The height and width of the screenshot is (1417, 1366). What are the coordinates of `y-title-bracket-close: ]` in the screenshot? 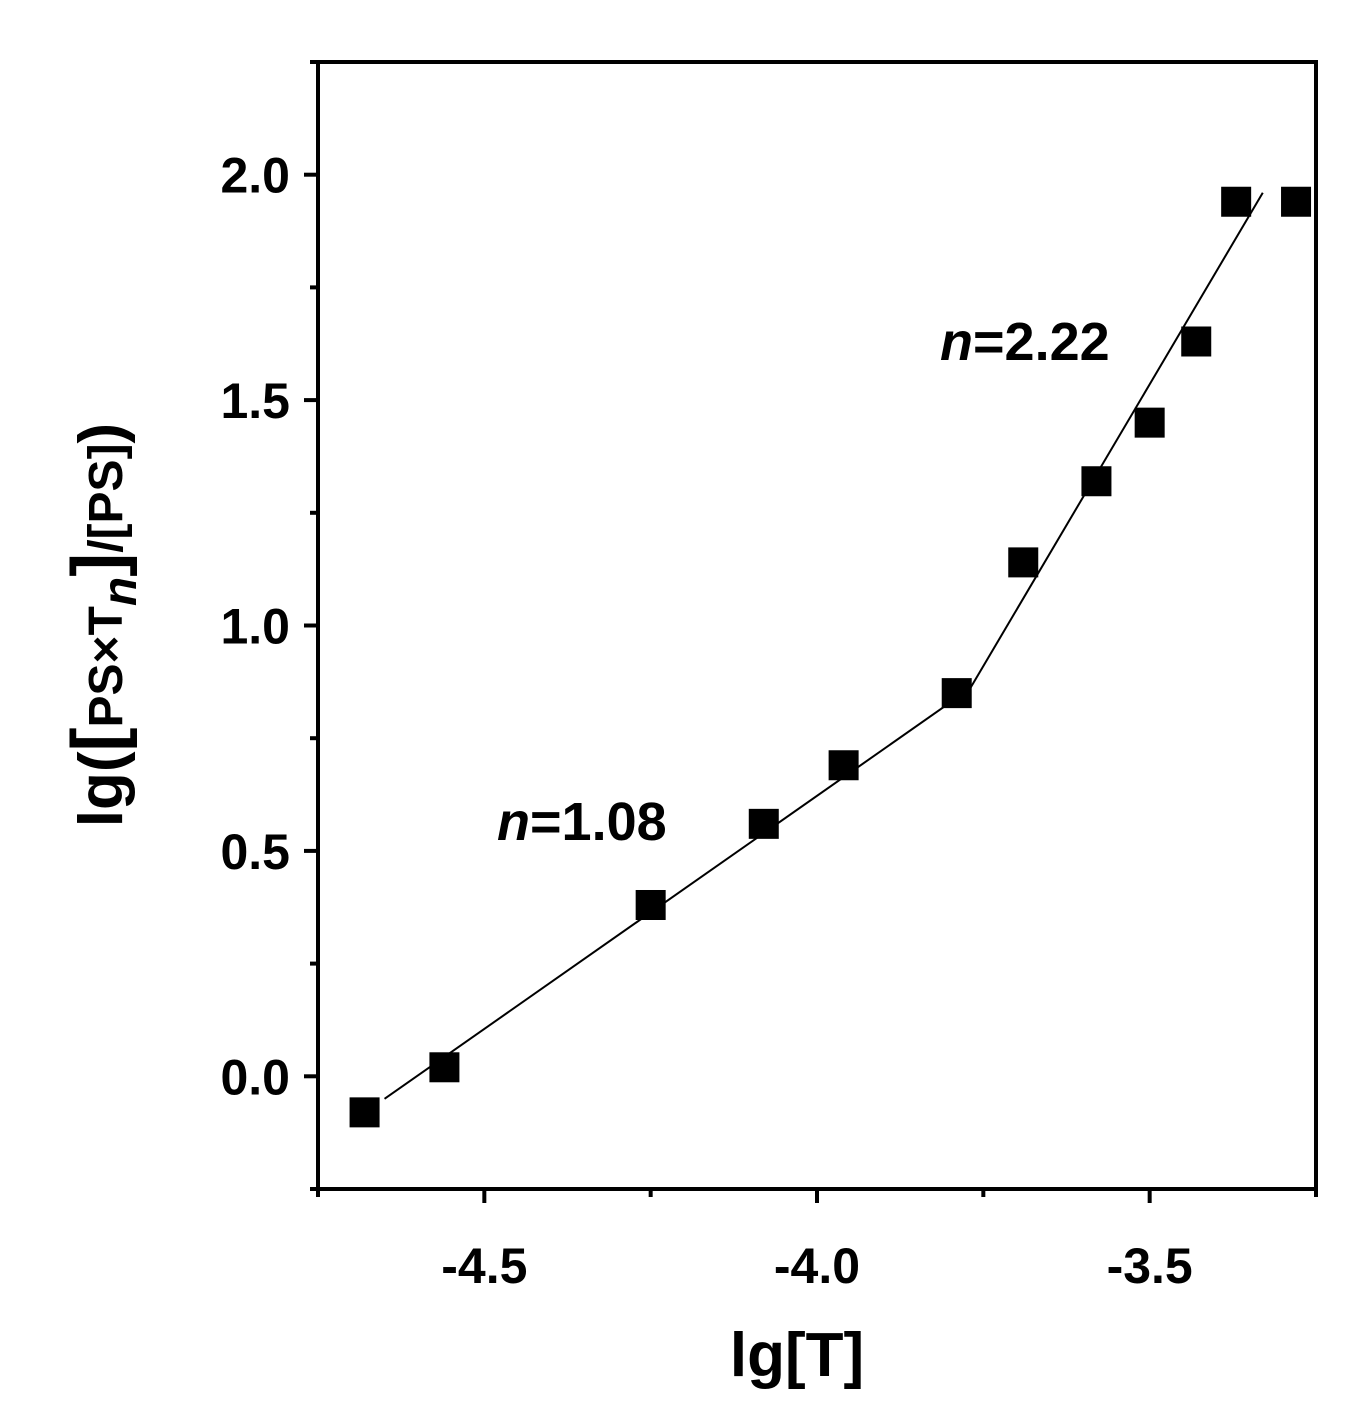 It's located at (98, 565).